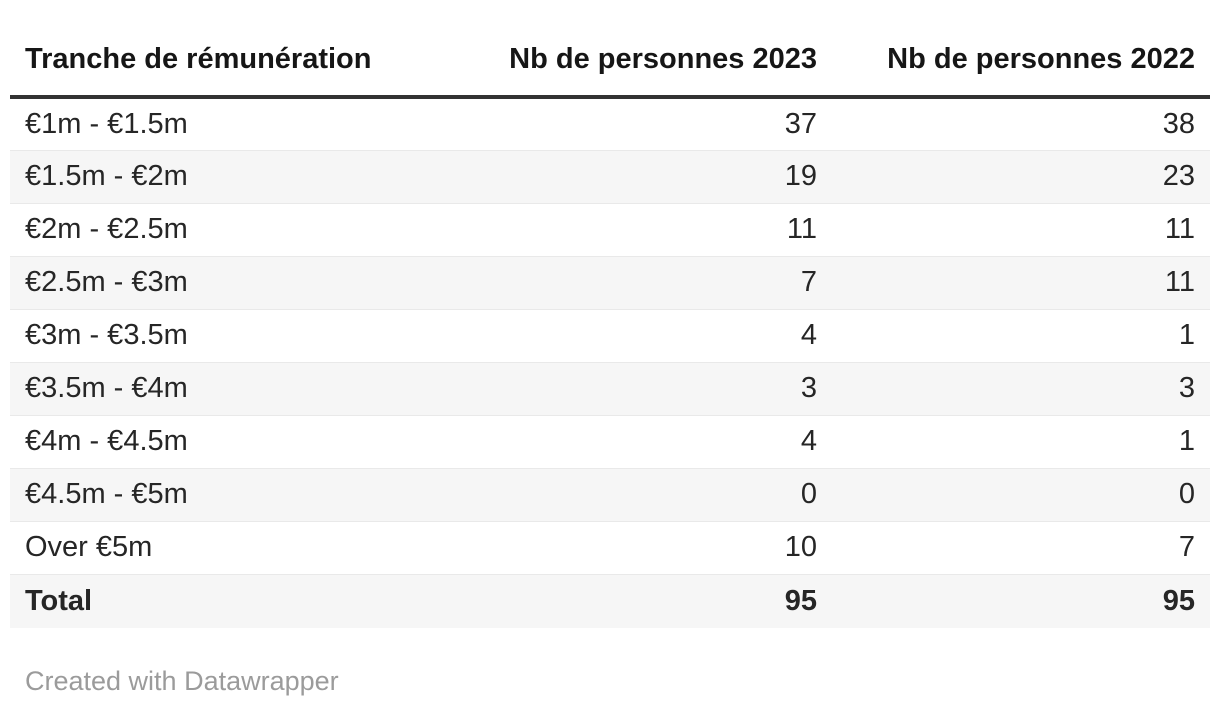 Image resolution: width=1220 pixels, height=716 pixels. I want to click on value-2022-cell: 3, so click(1021, 389).